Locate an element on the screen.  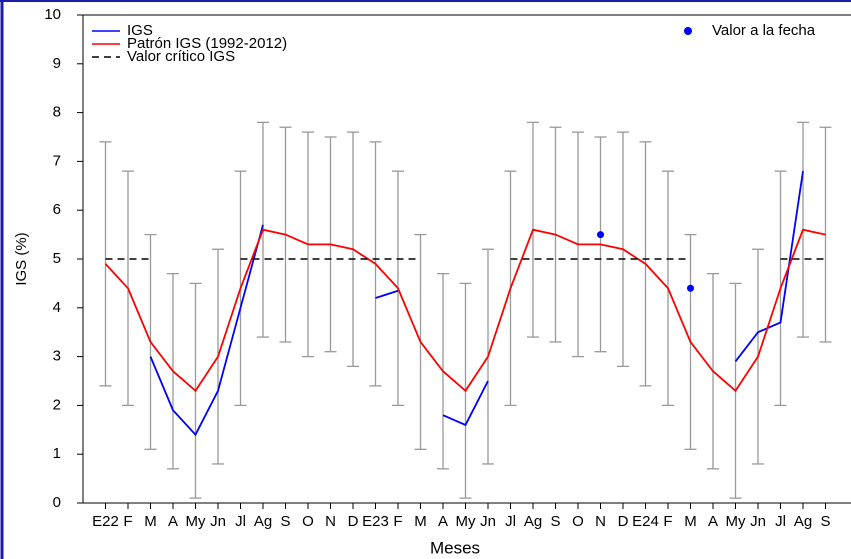
x-tick-label: E23 is located at coordinates (375, 521).